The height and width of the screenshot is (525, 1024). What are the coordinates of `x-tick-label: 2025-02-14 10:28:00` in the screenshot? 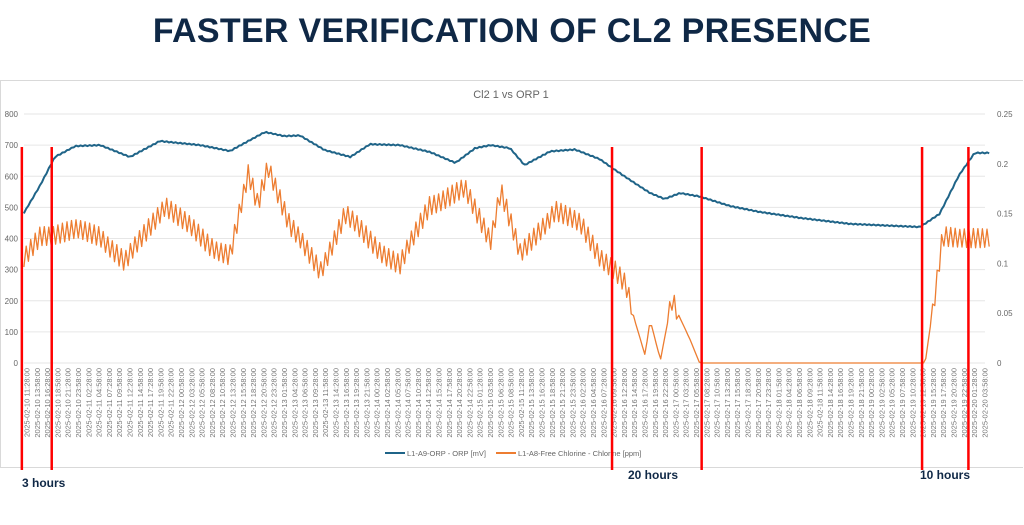 It's located at (418, 403).